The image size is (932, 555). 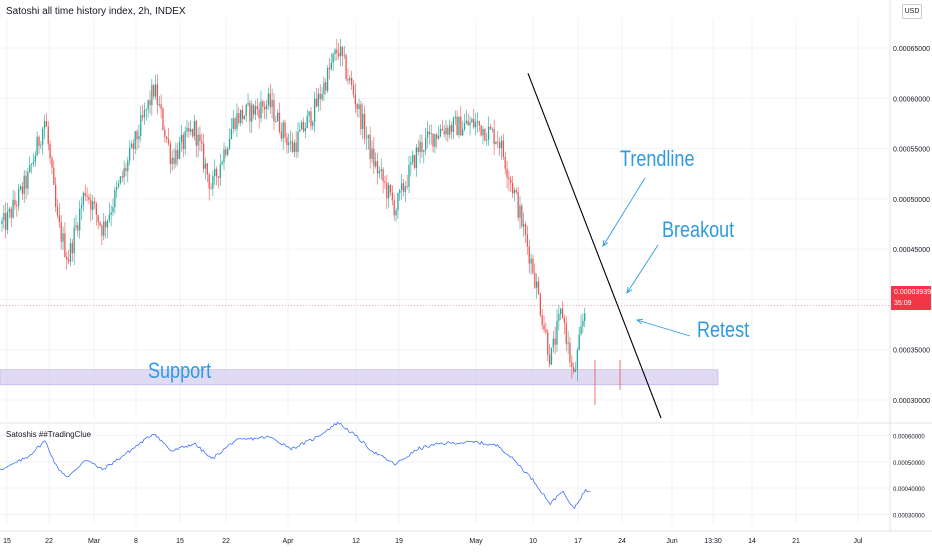 I want to click on breakout-arrow-head, so click(x=629, y=290).